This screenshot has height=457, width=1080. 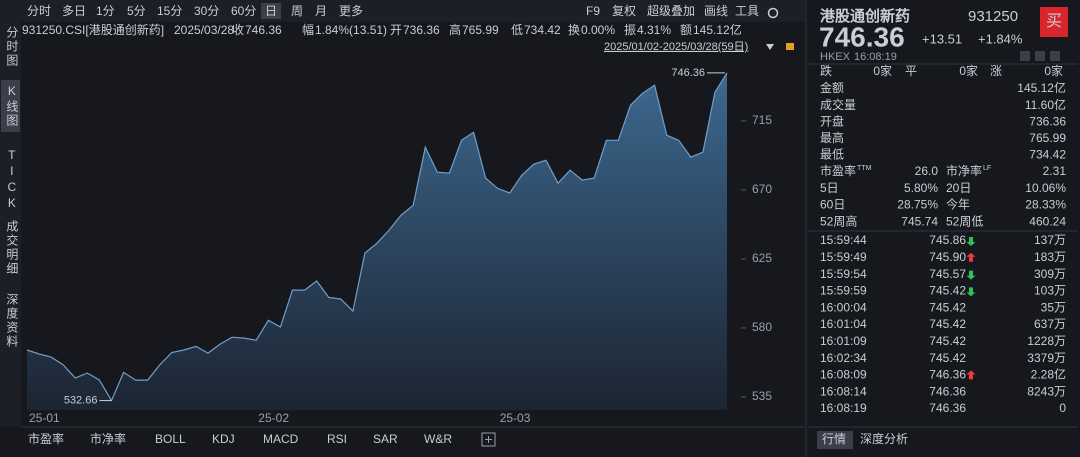 What do you see at coordinates (46, 438) in the screenshot?
I see `indicator-tab: 市盈率` at bounding box center [46, 438].